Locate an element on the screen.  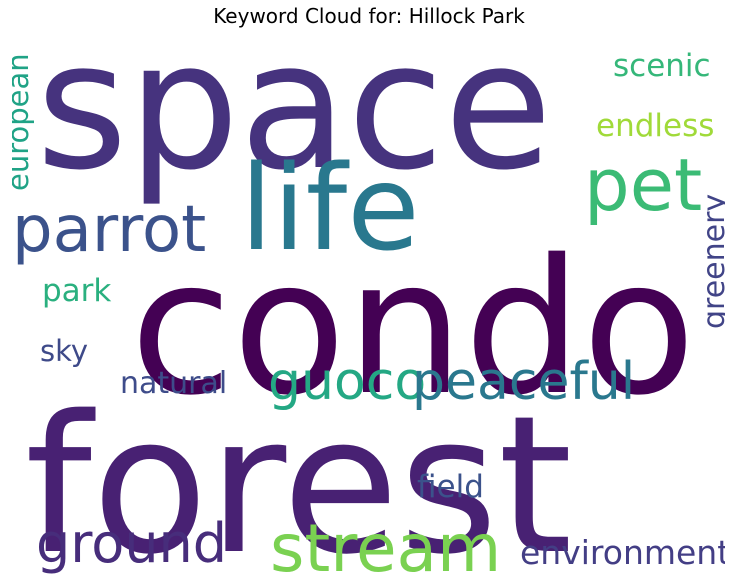
word-environment: environment is located at coordinates (622, 552).